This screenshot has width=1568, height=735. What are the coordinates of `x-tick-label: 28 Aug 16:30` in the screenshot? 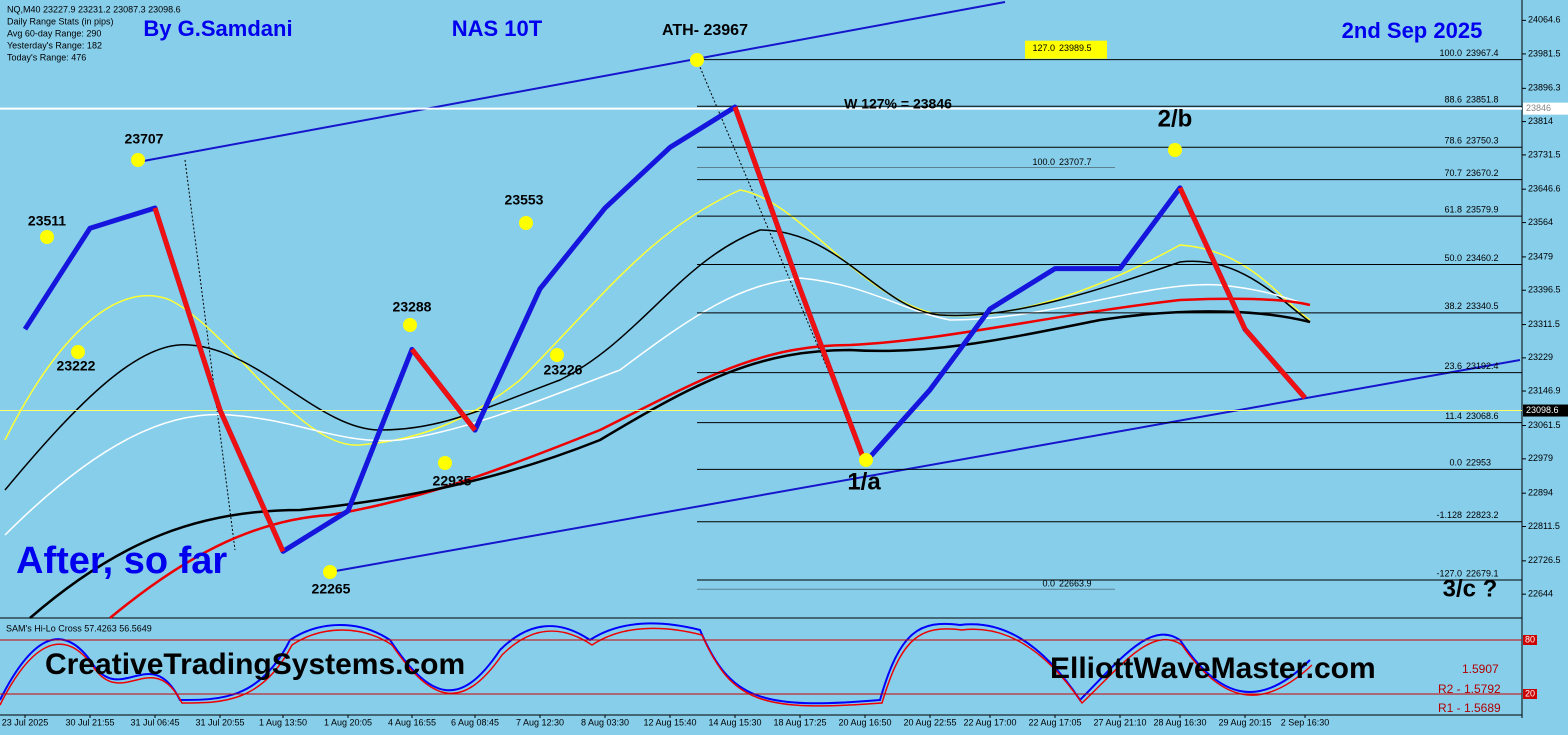 It's located at (1179, 722).